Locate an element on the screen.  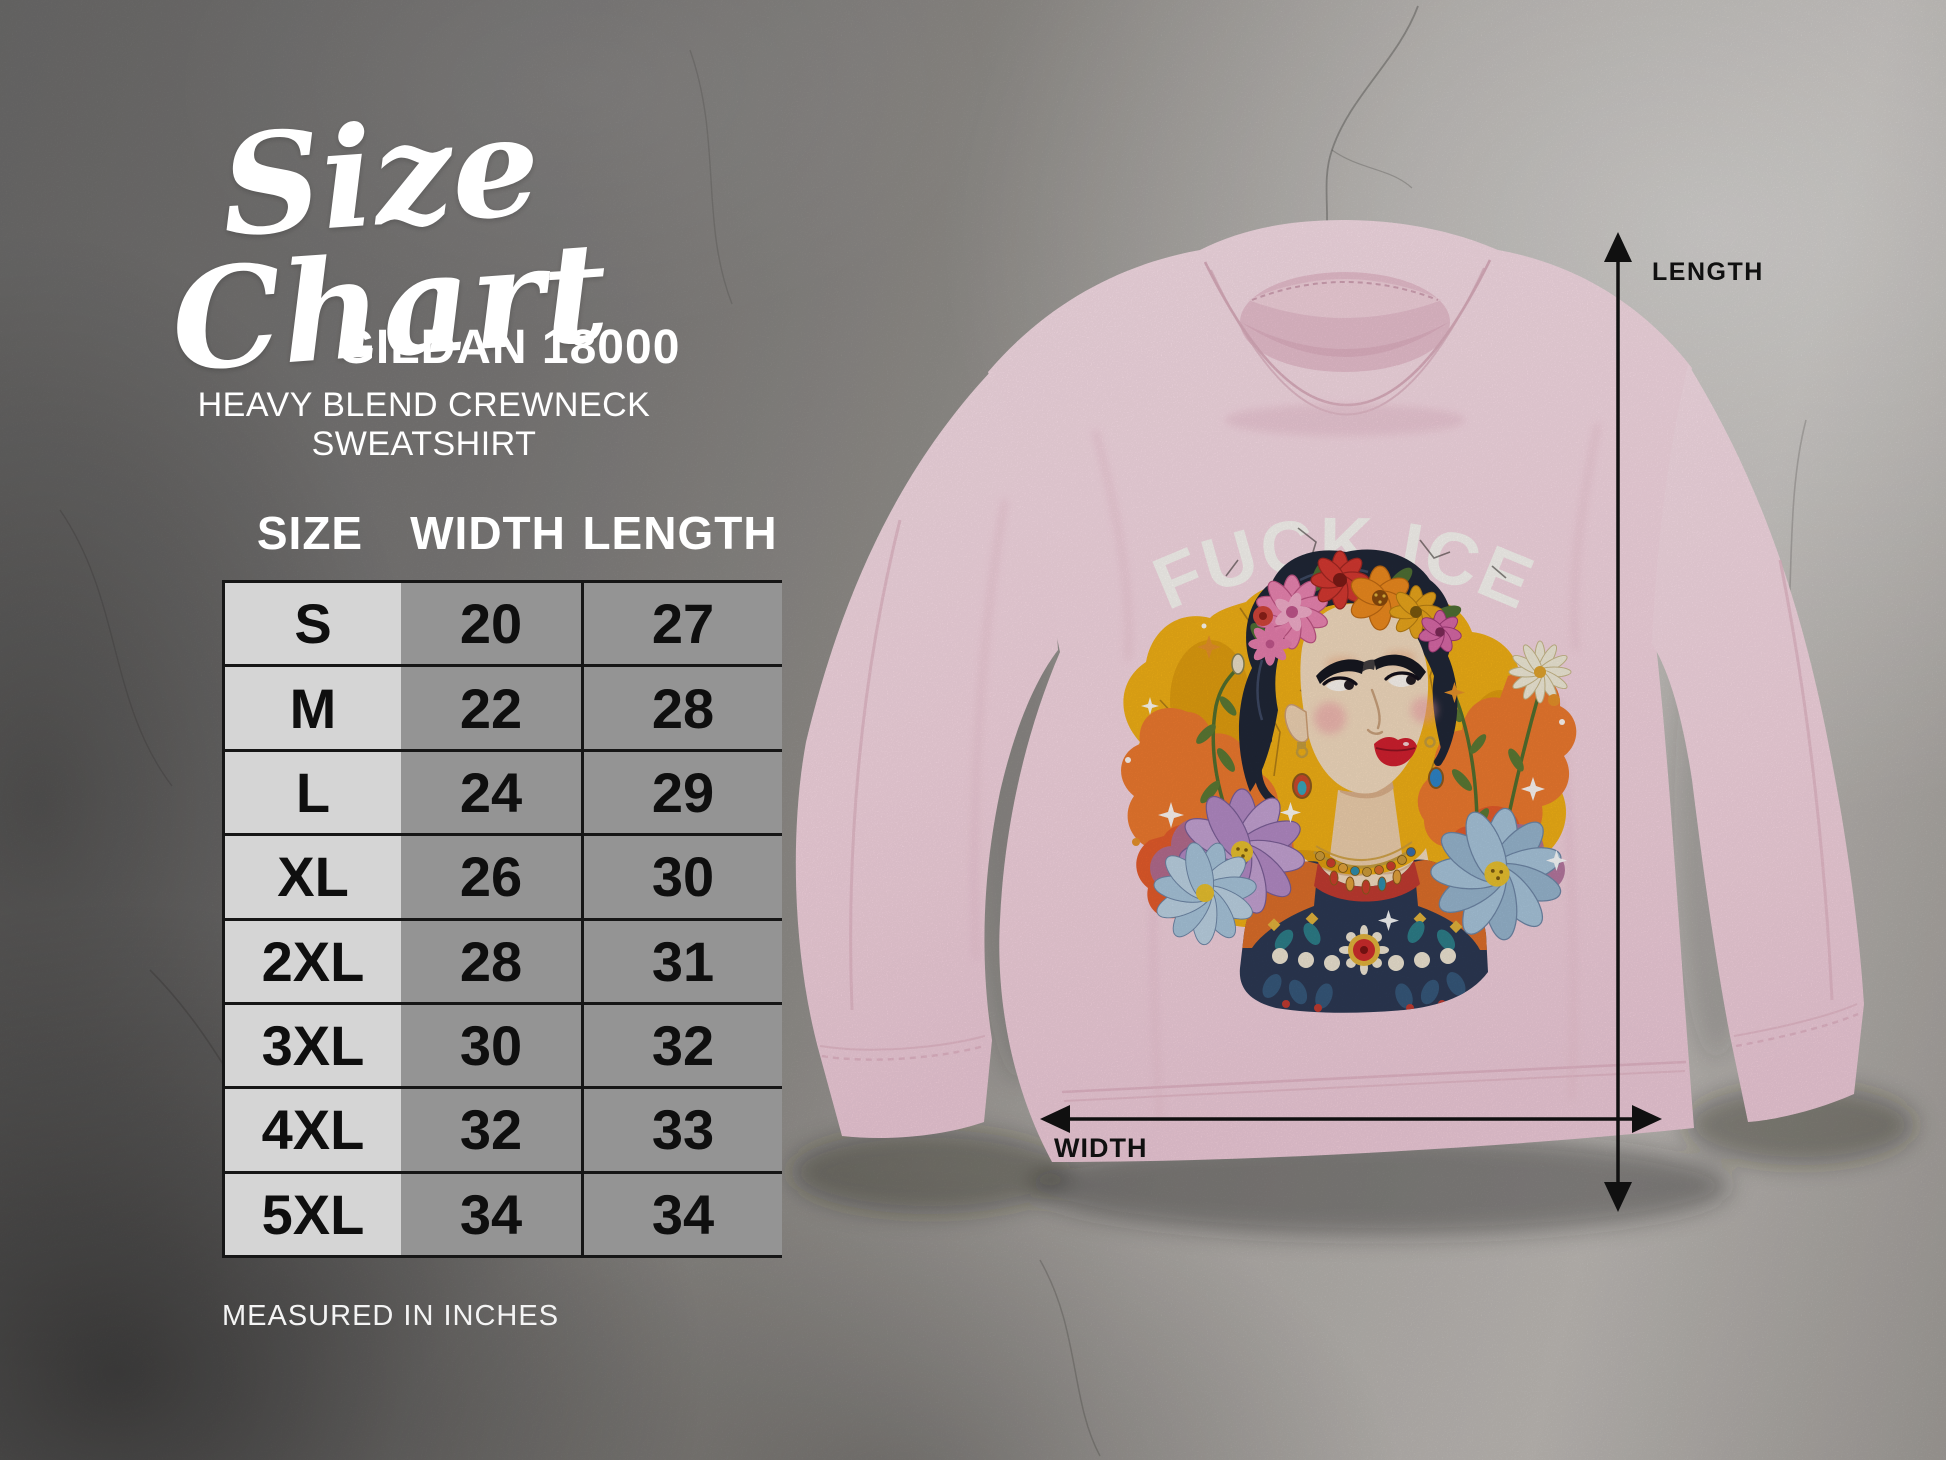
table-row: 4XL 32 33 is located at coordinates (503, 1130).